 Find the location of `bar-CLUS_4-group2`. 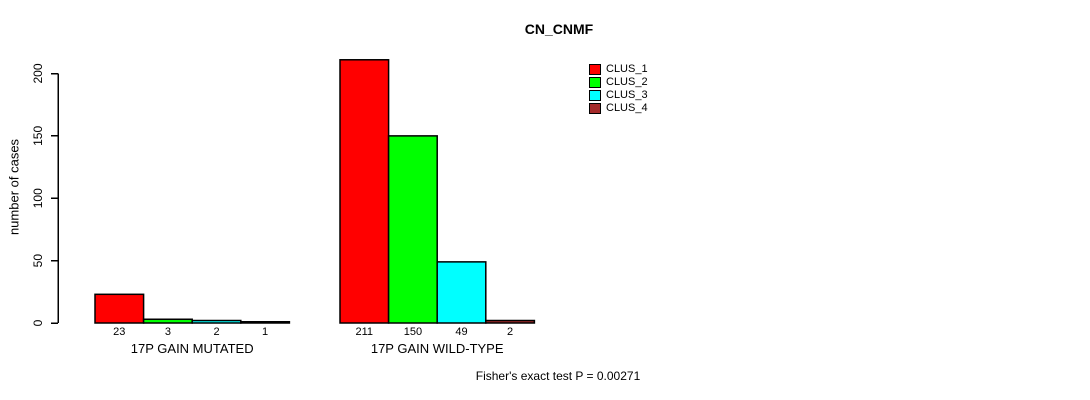

bar-CLUS_4-group2 is located at coordinates (510, 321).